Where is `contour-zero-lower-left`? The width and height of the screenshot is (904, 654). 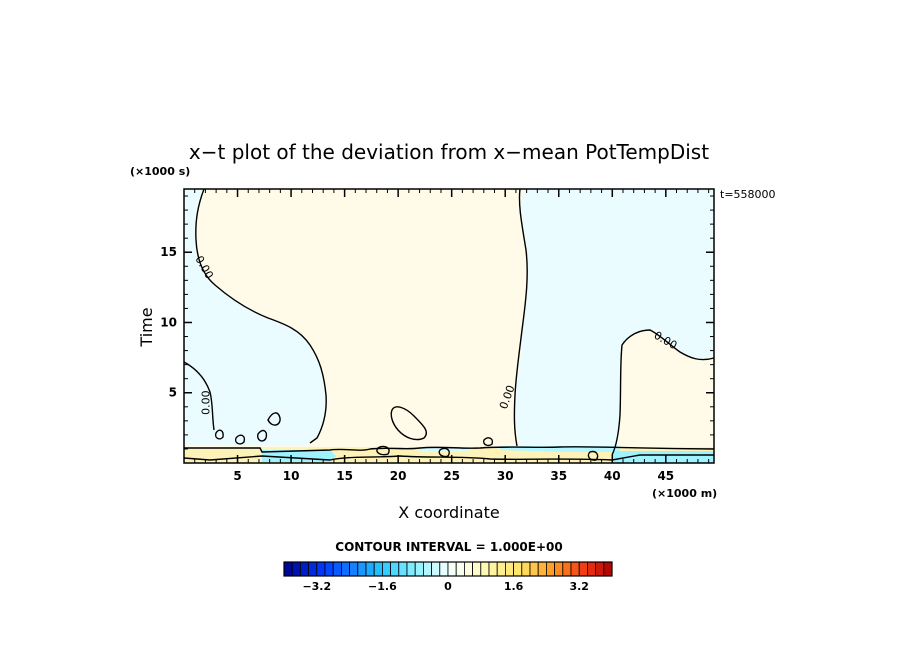 contour-zero-lower-left is located at coordinates (199, 396).